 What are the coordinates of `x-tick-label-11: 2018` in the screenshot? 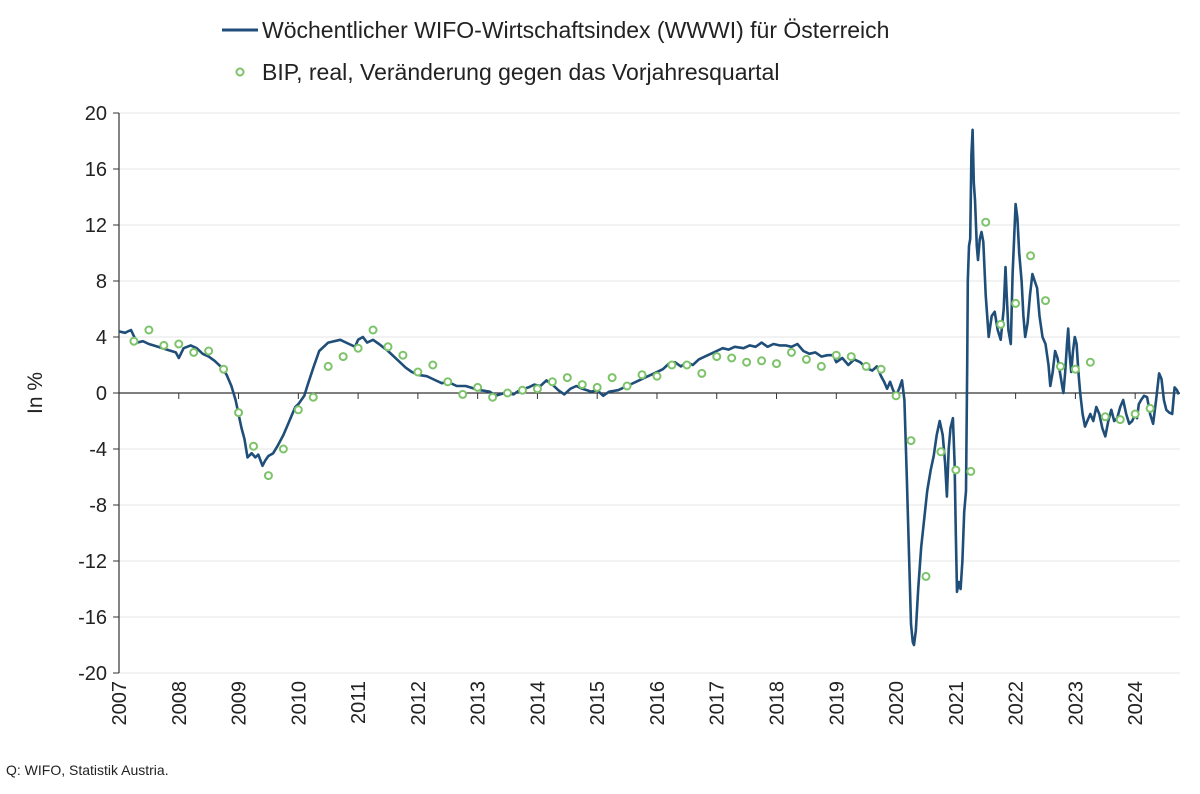 It's located at (778, 703).